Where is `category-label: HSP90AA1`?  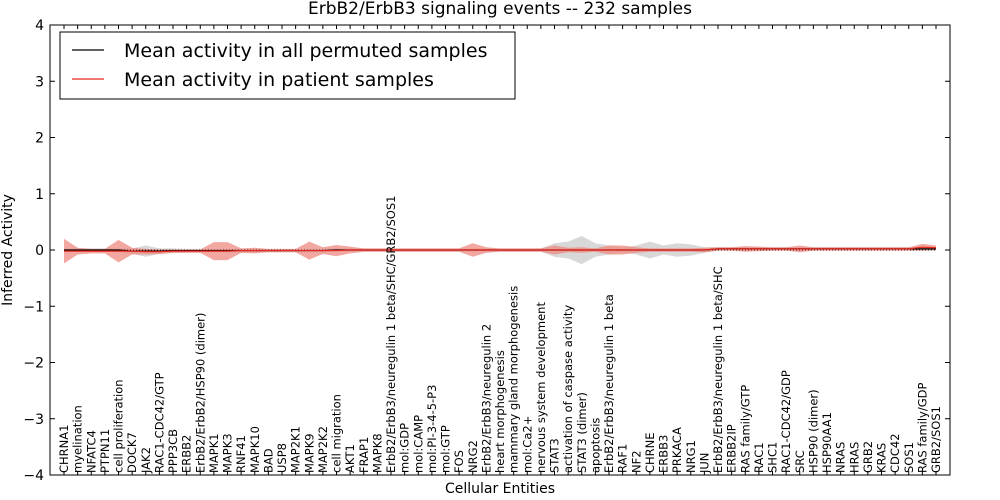 category-label: HSP90AA1 is located at coordinates (827, 442).